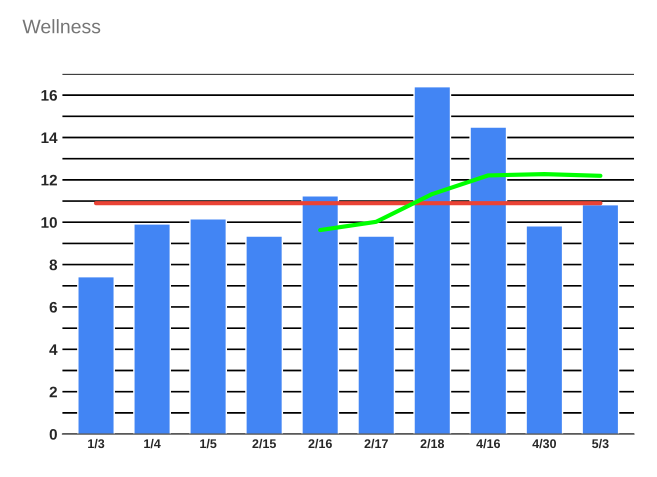 Image resolution: width=657 pixels, height=477 pixels. Describe the element at coordinates (49, 222) in the screenshot. I see `y-tick-label: 10` at that location.